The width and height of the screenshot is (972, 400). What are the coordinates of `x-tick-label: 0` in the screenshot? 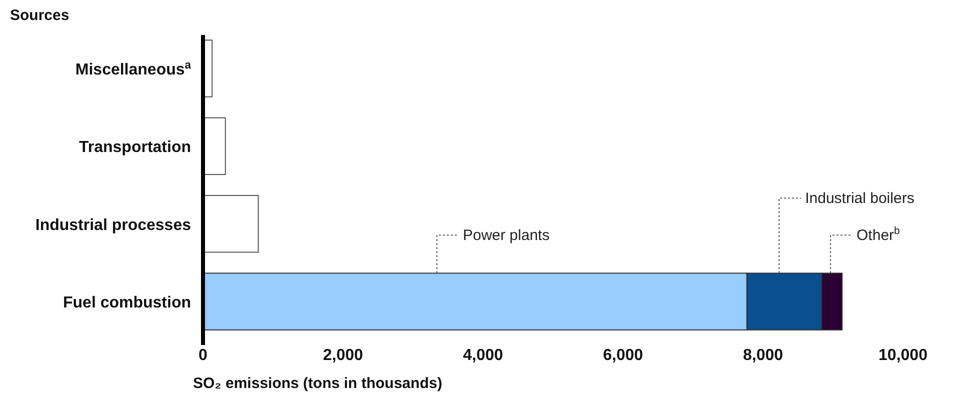 It's located at (203, 355).